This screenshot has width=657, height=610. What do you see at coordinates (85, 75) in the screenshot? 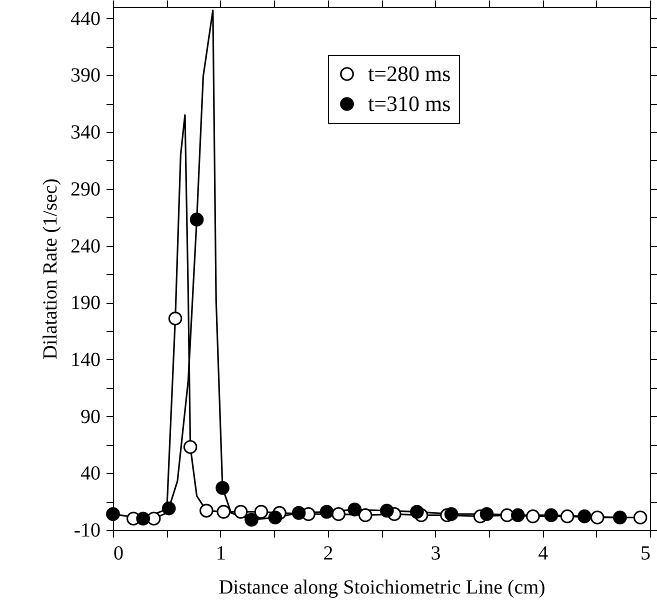
I see `y-tick-label: 390` at bounding box center [85, 75].